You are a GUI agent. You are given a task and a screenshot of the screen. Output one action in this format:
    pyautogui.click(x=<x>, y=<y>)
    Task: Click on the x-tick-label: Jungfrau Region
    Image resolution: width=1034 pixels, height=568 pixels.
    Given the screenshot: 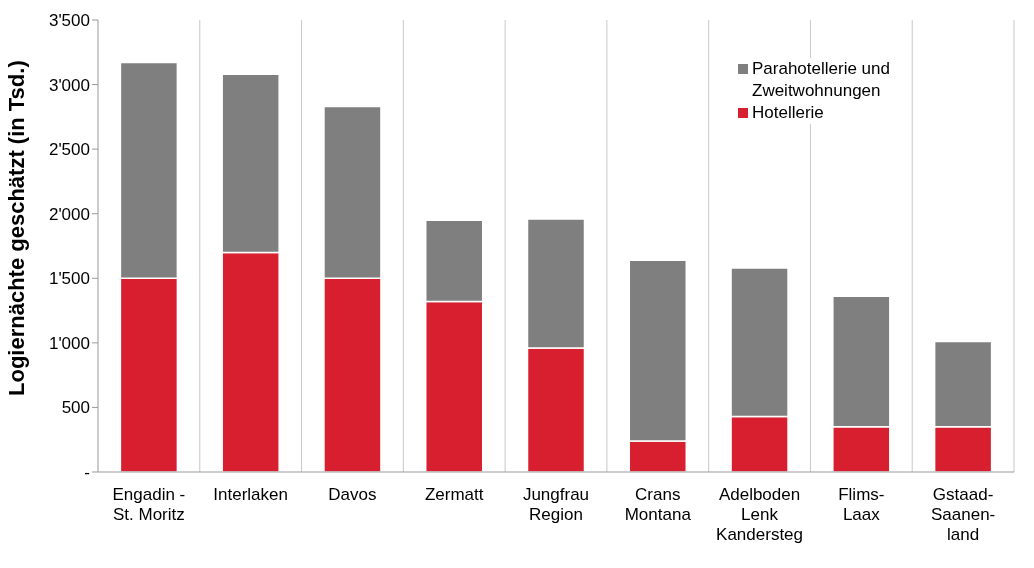 What is the action you would take?
    pyautogui.click(x=556, y=504)
    